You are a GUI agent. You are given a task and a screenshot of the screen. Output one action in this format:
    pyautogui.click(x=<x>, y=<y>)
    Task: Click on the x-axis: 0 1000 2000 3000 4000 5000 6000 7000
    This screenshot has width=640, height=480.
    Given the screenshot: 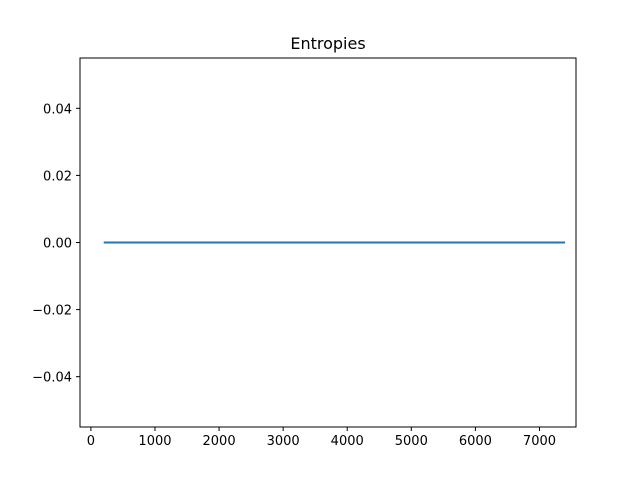 What is the action you would take?
    pyautogui.click(x=321, y=438)
    